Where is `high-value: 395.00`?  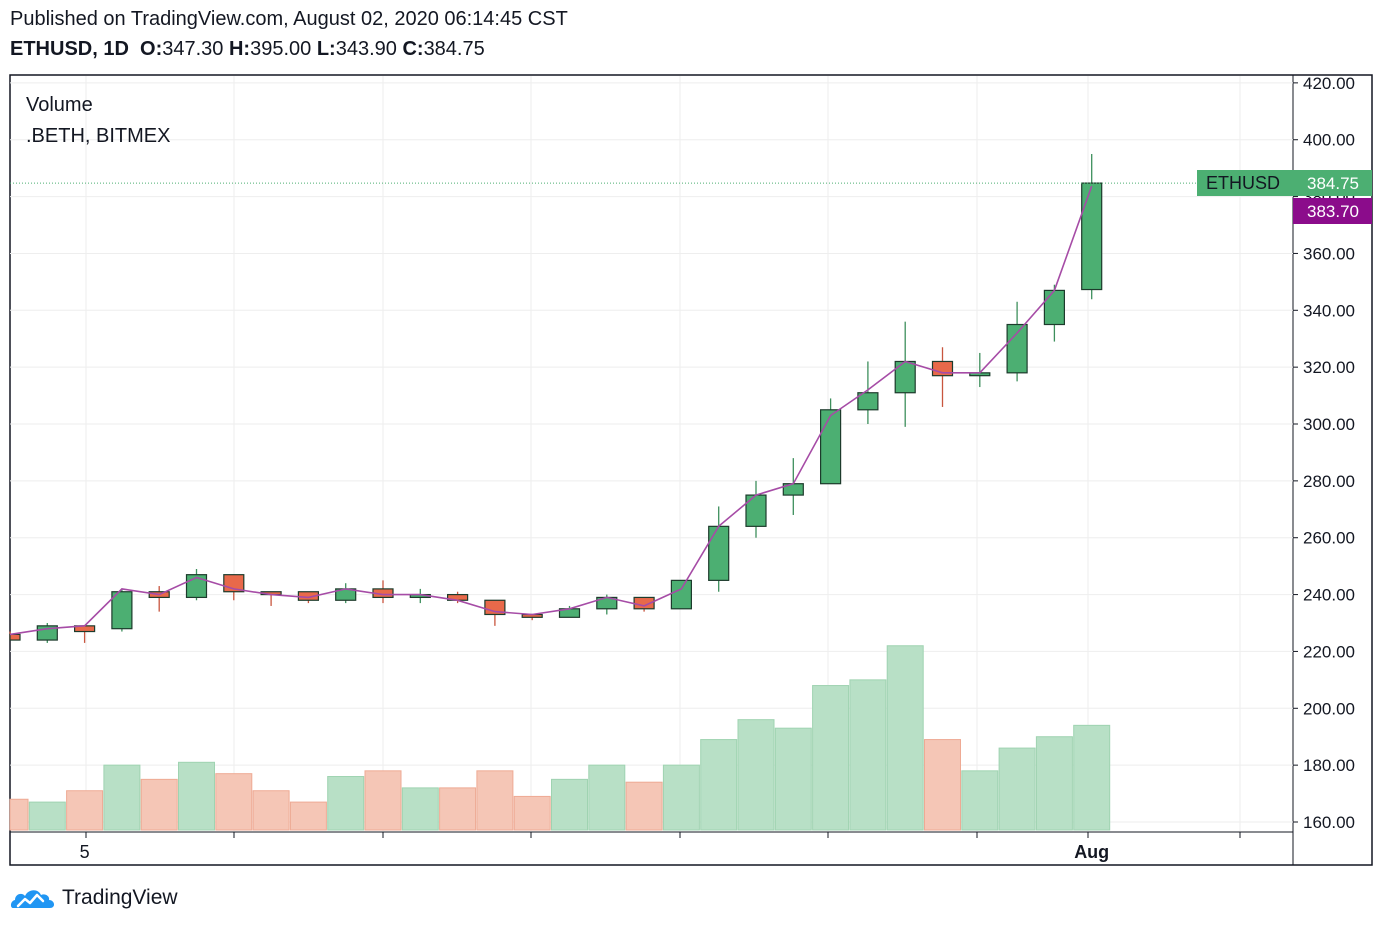 high-value: 395.00 is located at coordinates (281, 49).